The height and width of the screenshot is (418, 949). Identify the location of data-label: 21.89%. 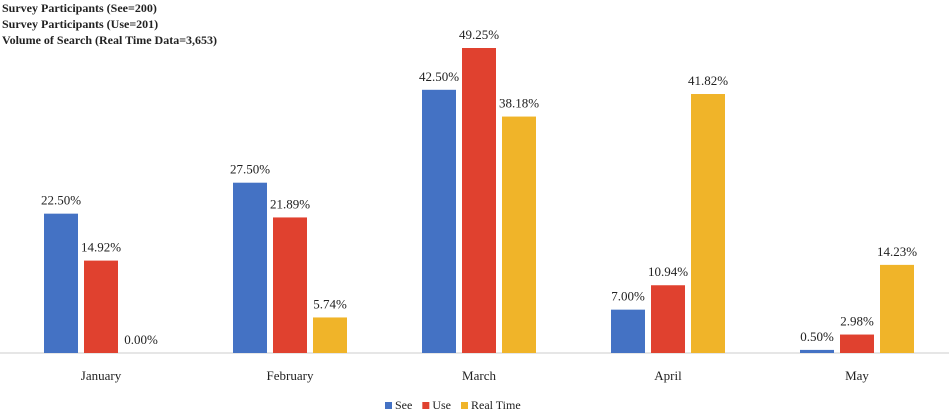
(290, 203).